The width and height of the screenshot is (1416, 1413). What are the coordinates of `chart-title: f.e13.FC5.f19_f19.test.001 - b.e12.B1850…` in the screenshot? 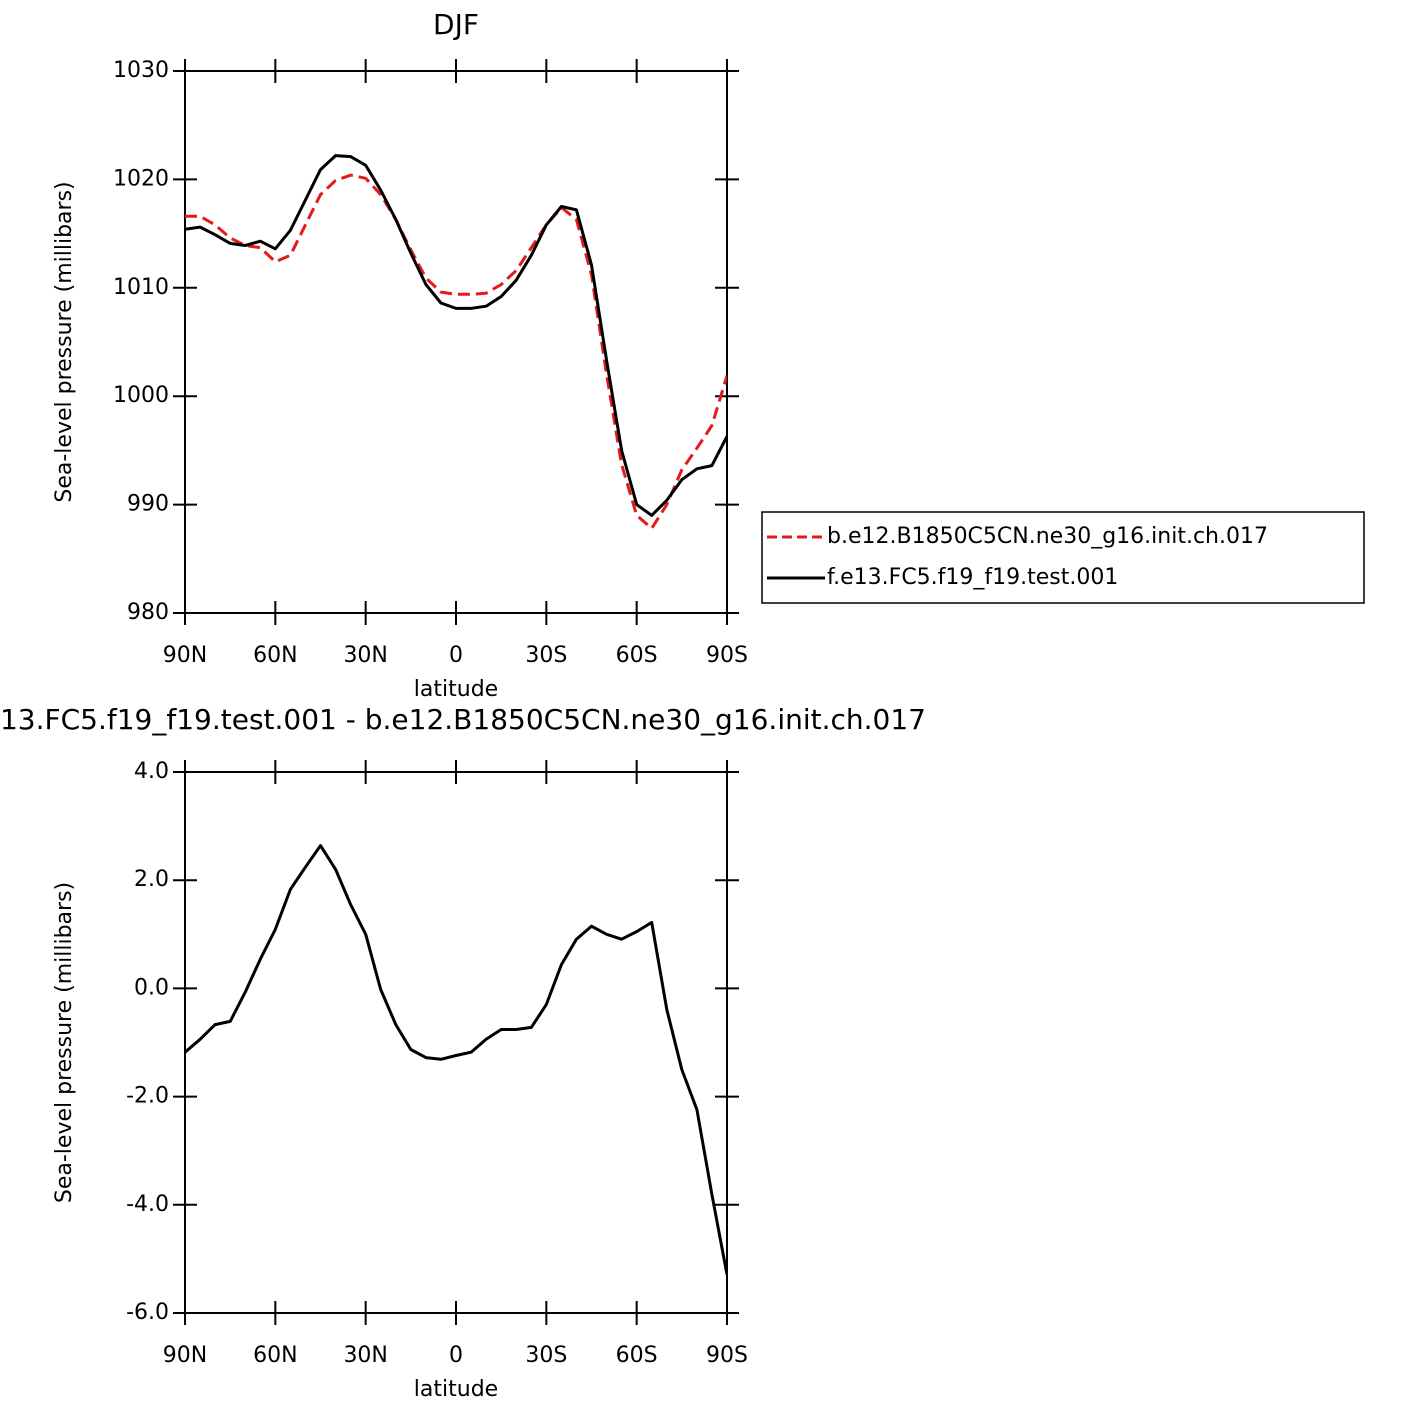 It's located at (463, 719).